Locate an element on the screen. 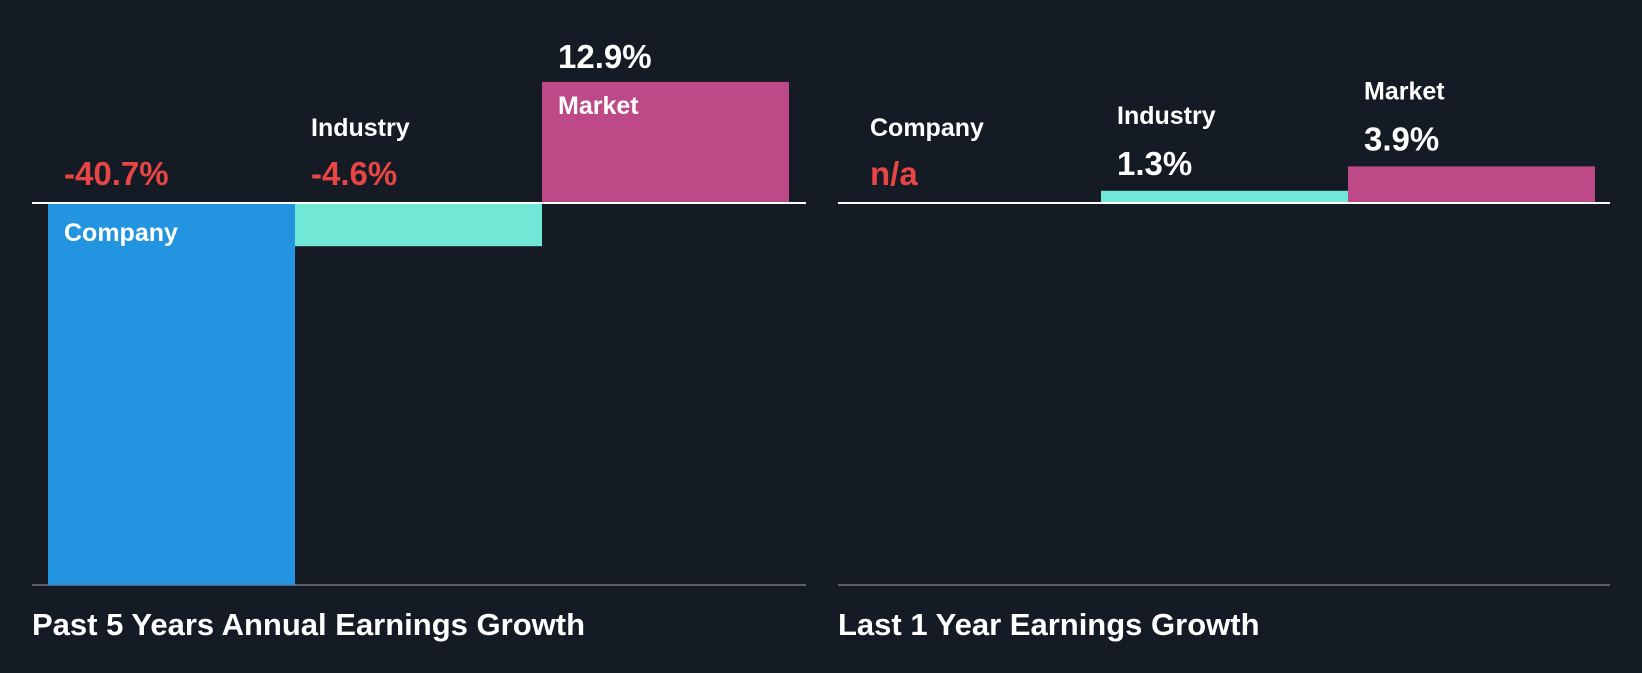  chart-1-bar-company is located at coordinates (171, 394).